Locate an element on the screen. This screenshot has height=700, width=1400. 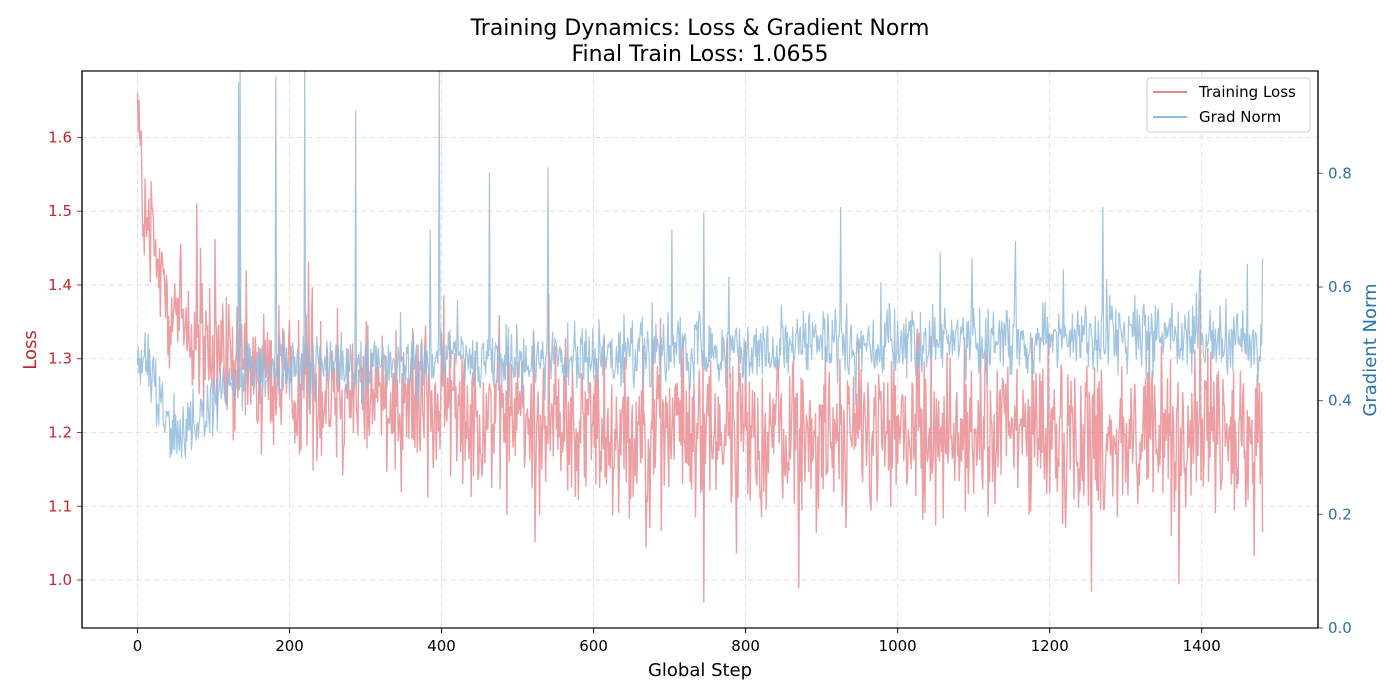
y-left-tick-label: 1.1 is located at coordinates (60, 506).